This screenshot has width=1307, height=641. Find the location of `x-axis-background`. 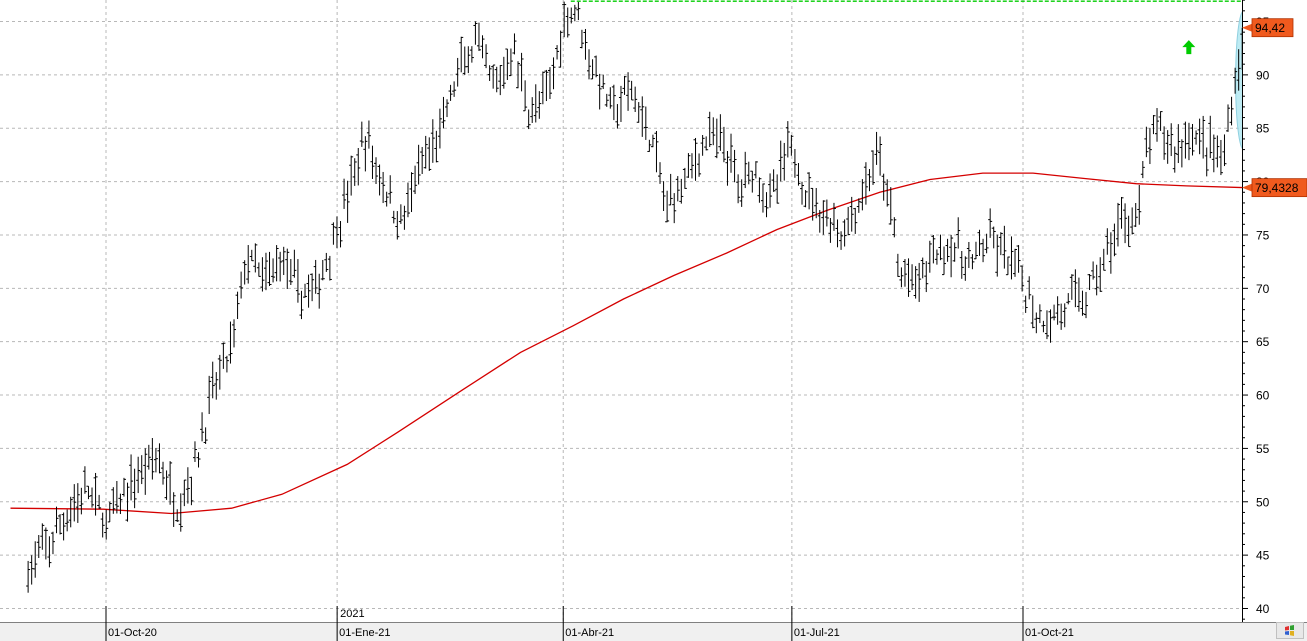

x-axis-background is located at coordinates (653, 631).